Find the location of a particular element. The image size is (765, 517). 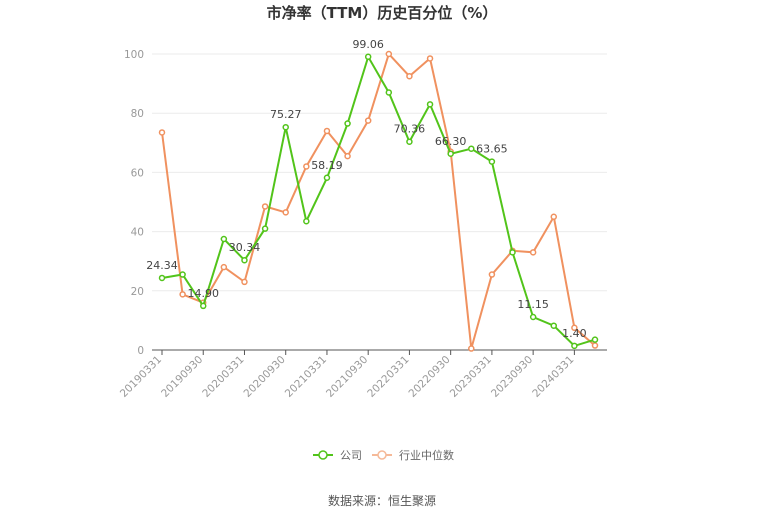

y-tick-label: 40 is located at coordinates (137, 233).